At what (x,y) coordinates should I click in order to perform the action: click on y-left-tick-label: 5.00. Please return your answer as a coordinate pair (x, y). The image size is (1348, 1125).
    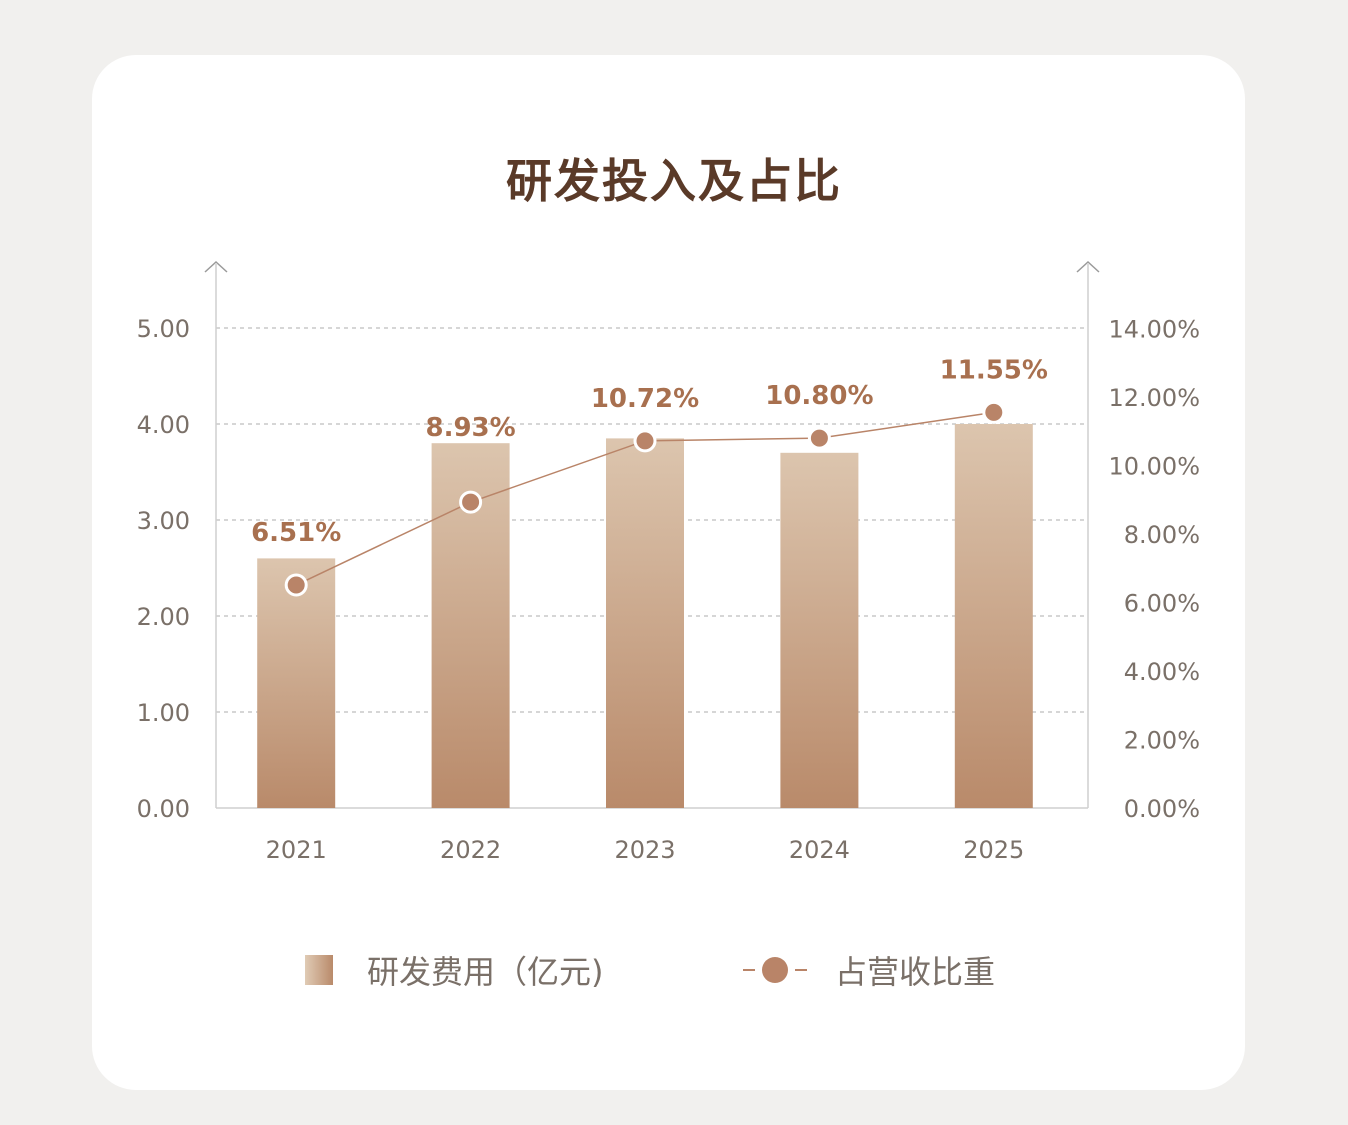
    Looking at the image, I should click on (163, 329).